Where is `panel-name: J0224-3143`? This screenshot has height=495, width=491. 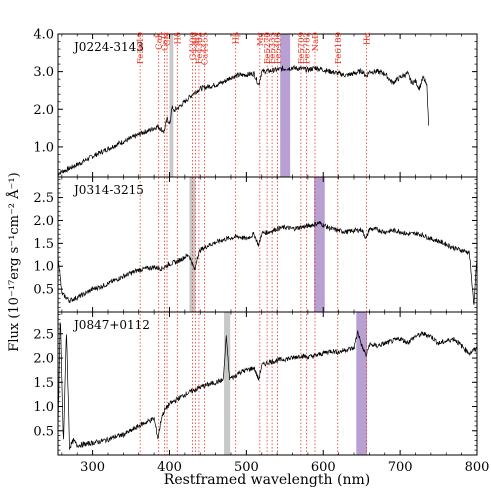
panel-name: J0224-3143 is located at coordinates (108, 47).